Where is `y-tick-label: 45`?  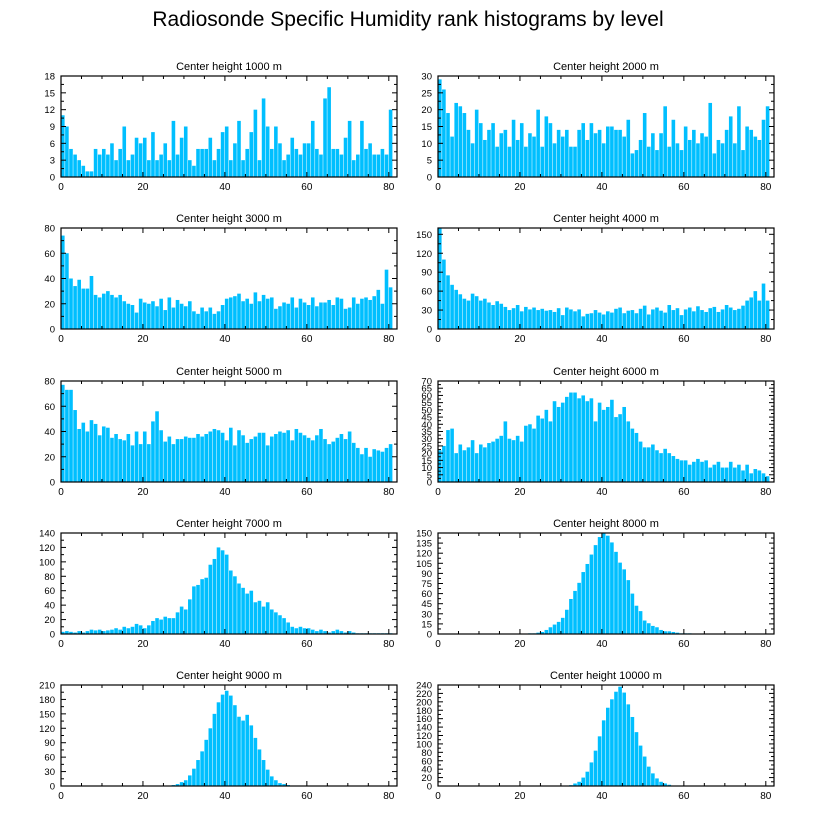
y-tick-label: 45 is located at coordinates (426, 418).